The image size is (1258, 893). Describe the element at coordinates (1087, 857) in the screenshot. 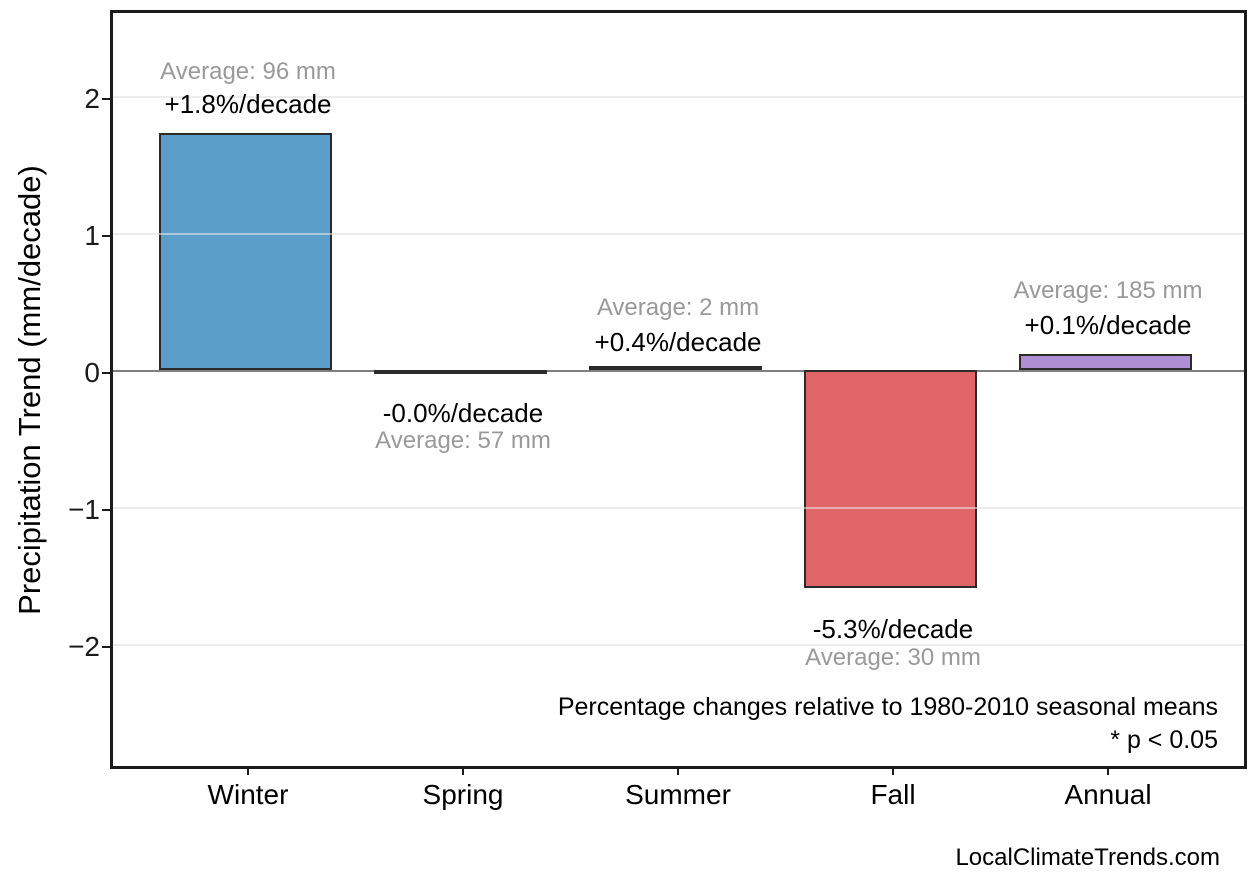

I see `site-watermark: LocalClimateTrends.com` at that location.